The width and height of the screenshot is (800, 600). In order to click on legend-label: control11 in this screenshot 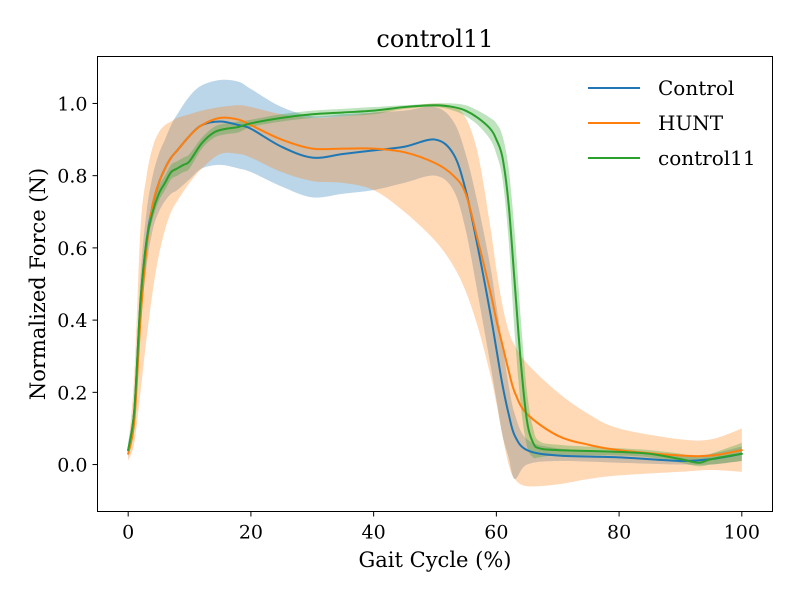, I will do `click(707, 158)`.